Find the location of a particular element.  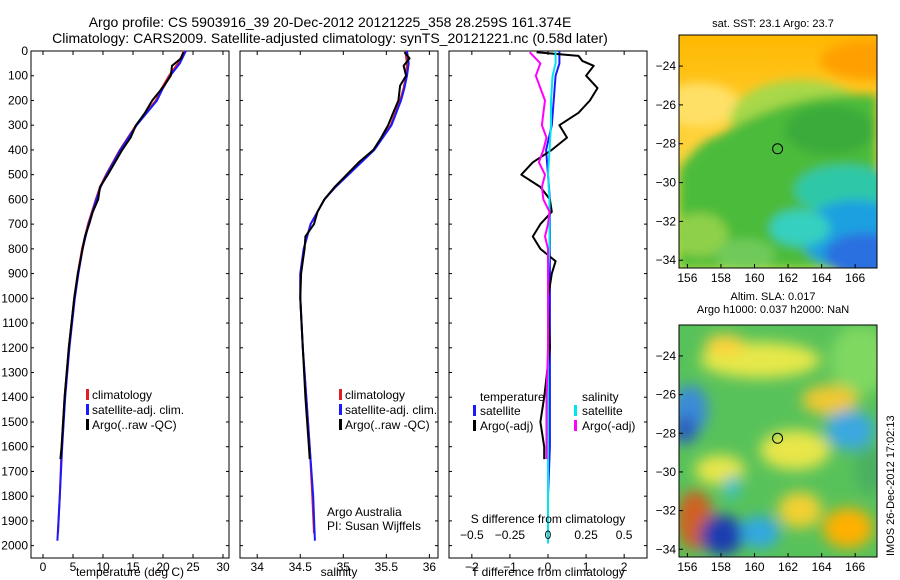

x-tick-label: 36 is located at coordinates (430, 567).